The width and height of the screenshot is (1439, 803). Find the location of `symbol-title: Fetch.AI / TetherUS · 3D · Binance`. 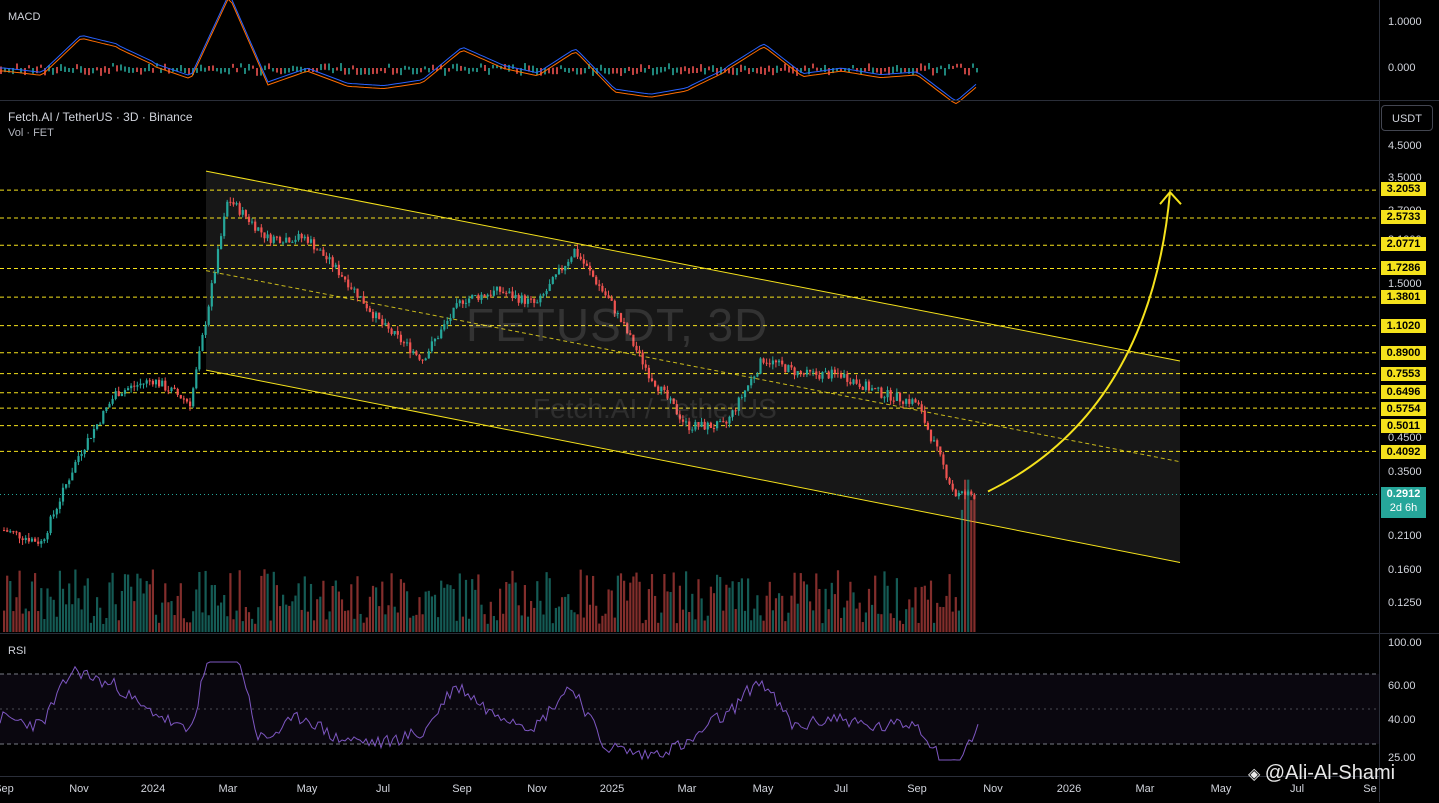

symbol-title: Fetch.AI / TetherUS · 3D · Binance is located at coordinates (100, 117).